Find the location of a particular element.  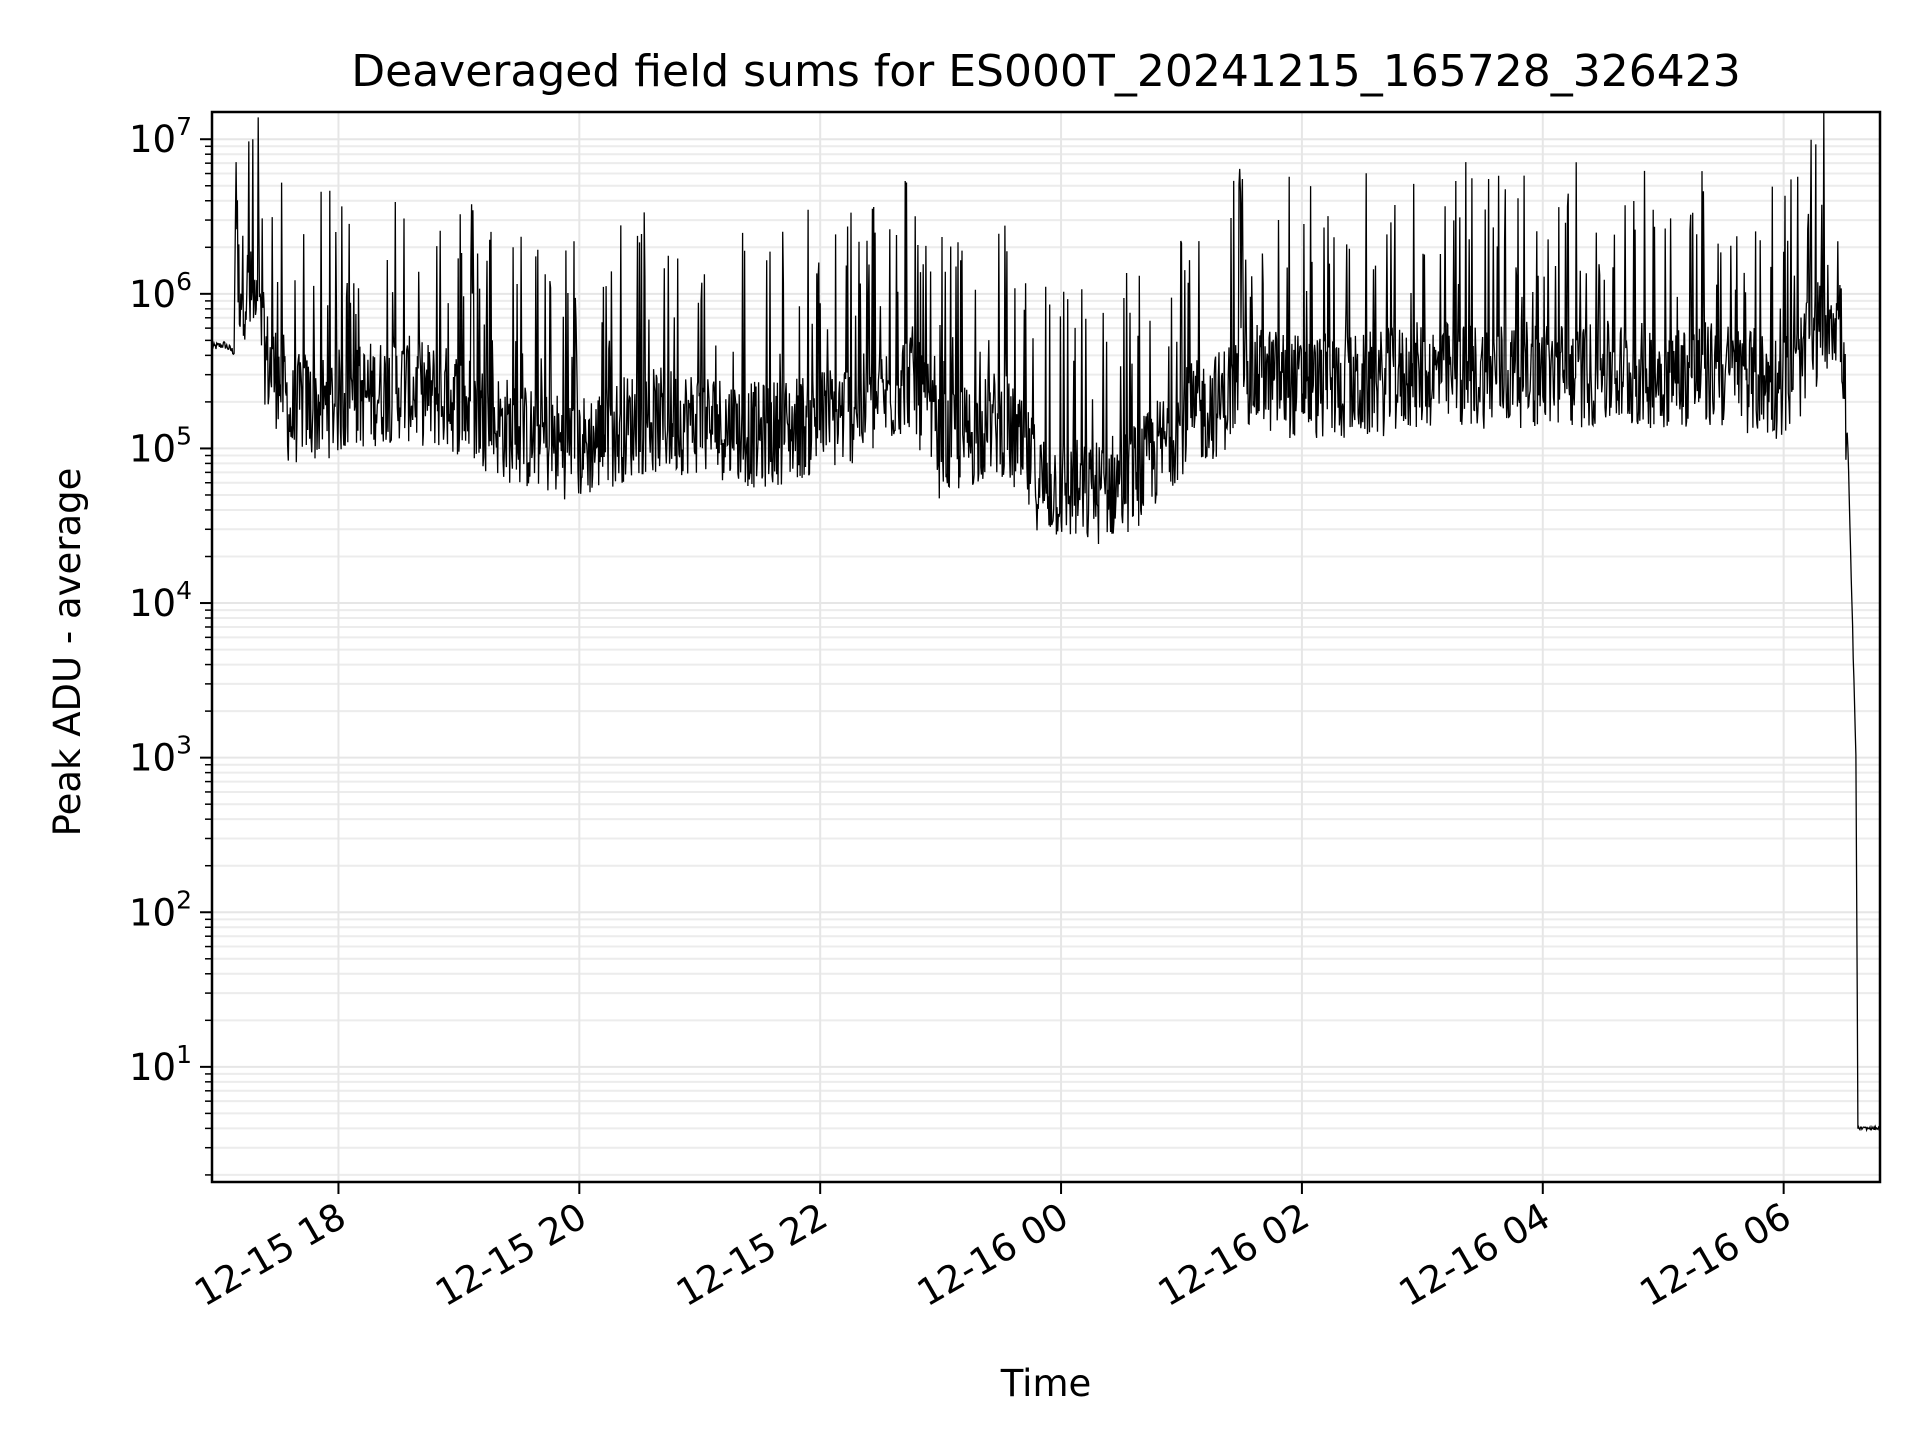

x-tick-label: 12-16 06 is located at coordinates (1716, 1255).